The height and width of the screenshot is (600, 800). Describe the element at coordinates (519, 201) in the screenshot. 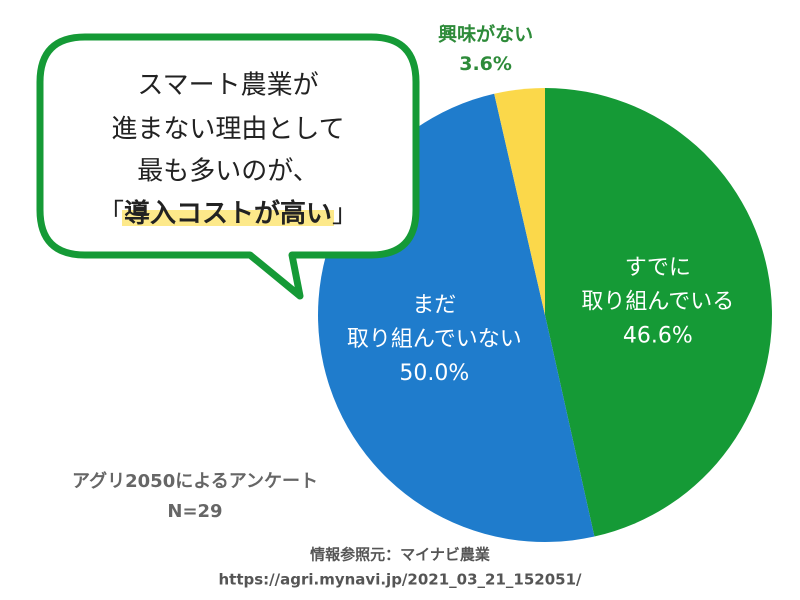

I see `pie-slice` at that location.